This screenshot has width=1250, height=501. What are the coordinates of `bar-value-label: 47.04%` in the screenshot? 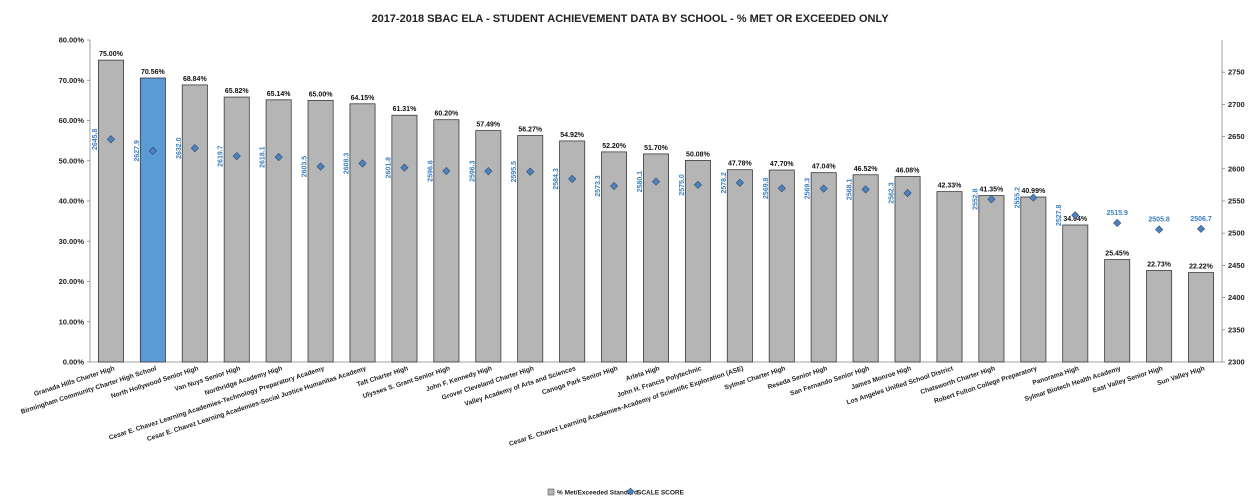 It's located at (824, 167).